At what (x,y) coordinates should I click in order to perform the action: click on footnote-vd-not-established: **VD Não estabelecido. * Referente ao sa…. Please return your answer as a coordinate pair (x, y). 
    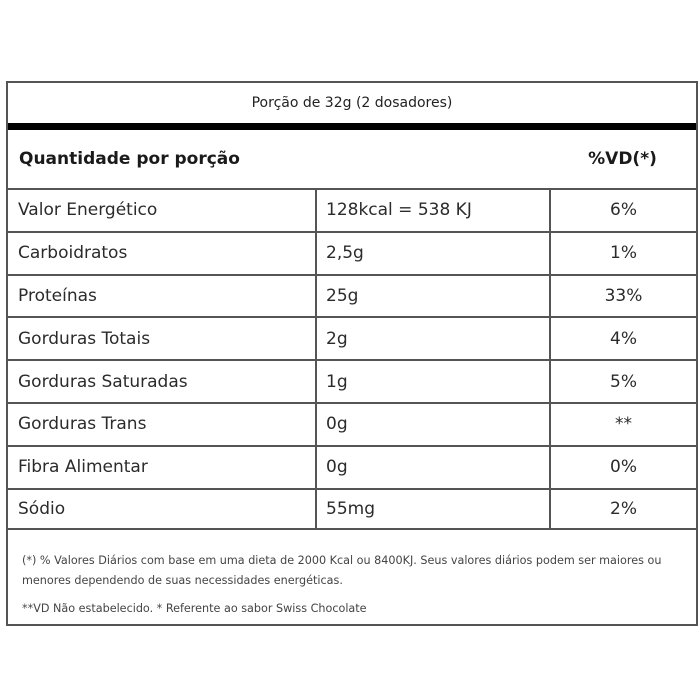
    Looking at the image, I should click on (194, 608).